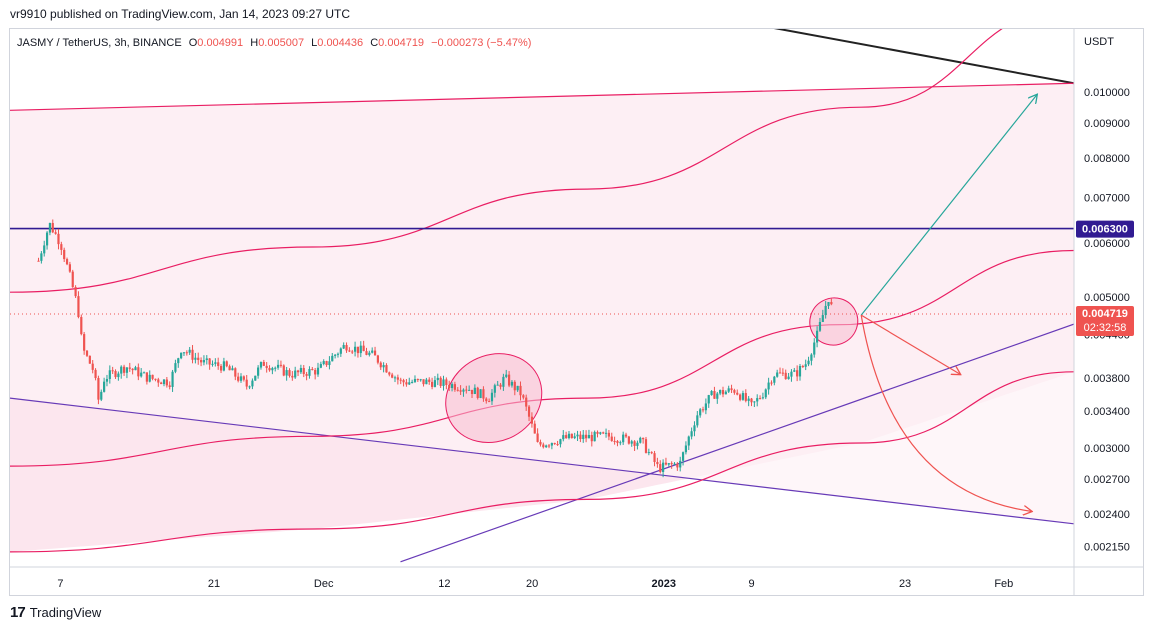 The width and height of the screenshot is (1154, 632). What do you see at coordinates (869, 46) in the screenshot?
I see `black-resistance` at bounding box center [869, 46].